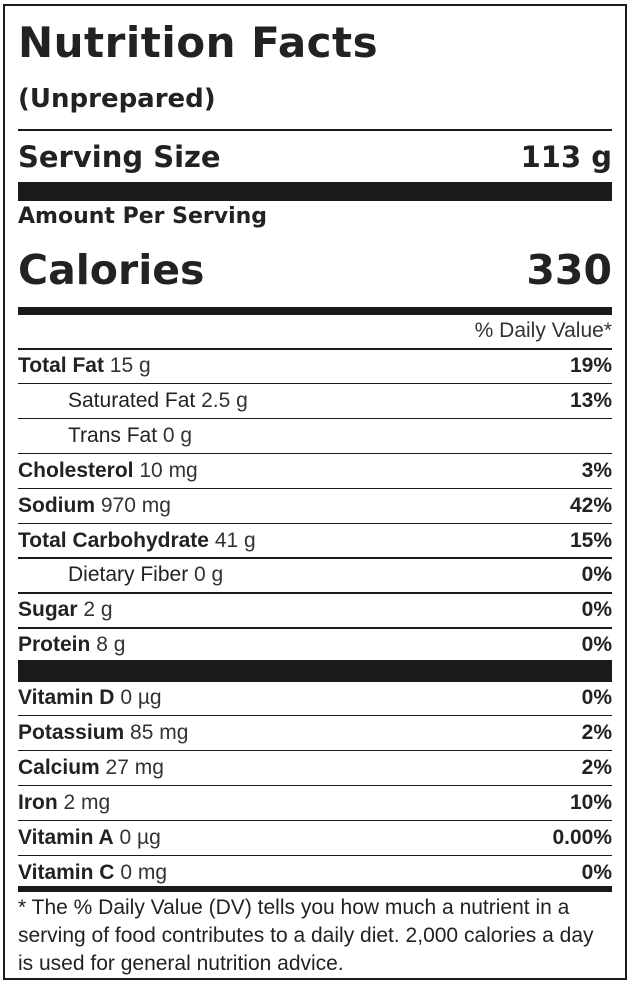  I want to click on nutrient-row: Dietary Fiber 0 g 0%, so click(315, 575).